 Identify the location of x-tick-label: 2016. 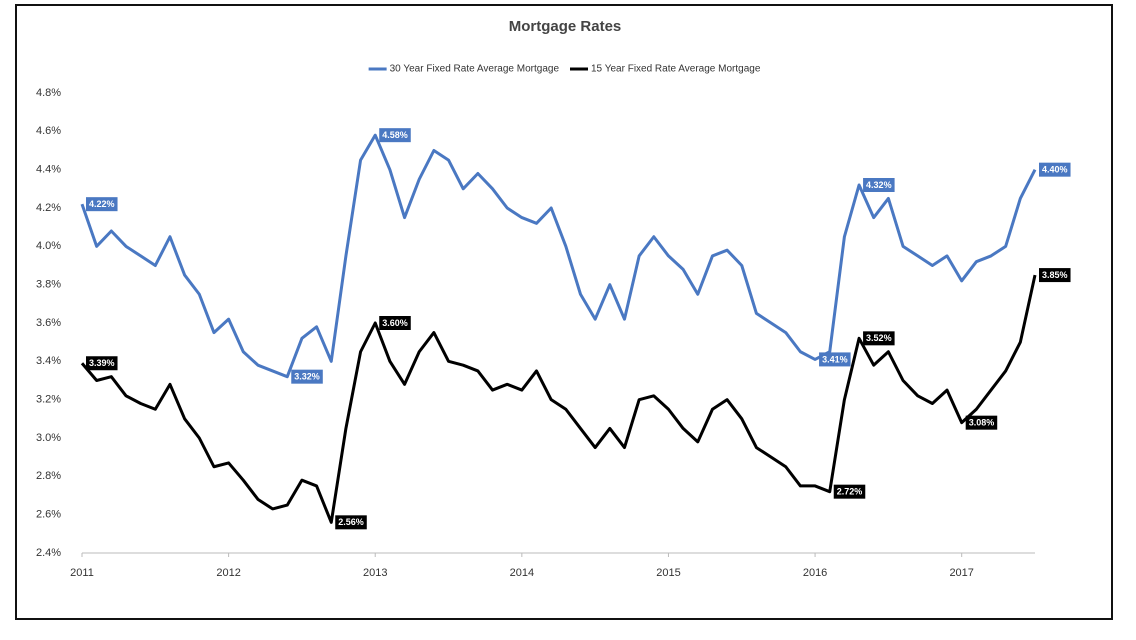
(815, 573).